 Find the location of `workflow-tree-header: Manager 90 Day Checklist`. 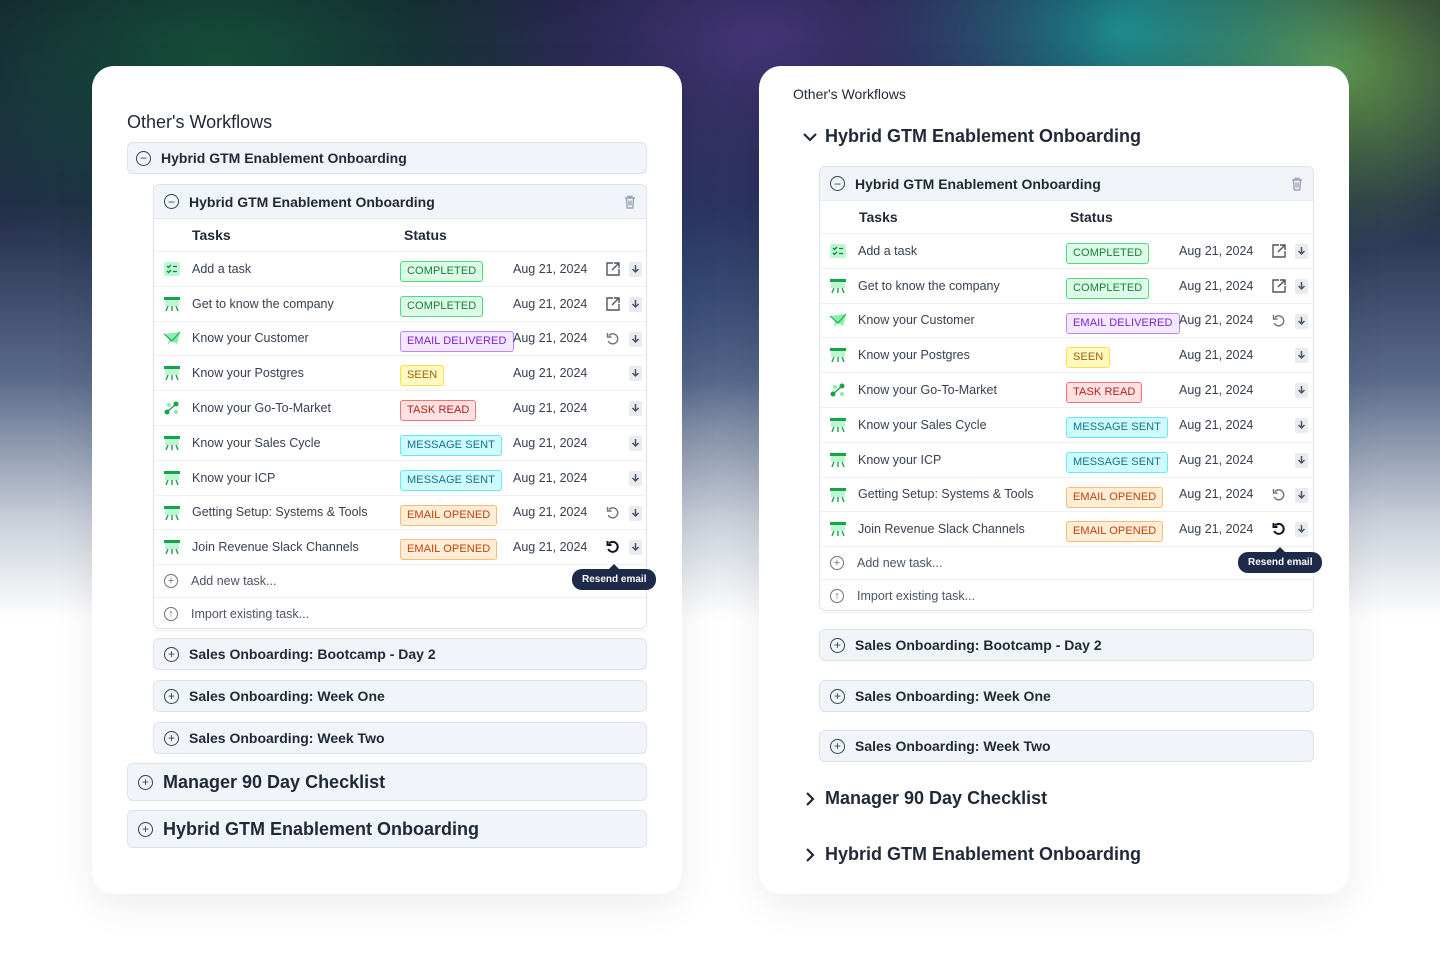

workflow-tree-header: Manager 90 Day Checklist is located at coordinates (924, 798).